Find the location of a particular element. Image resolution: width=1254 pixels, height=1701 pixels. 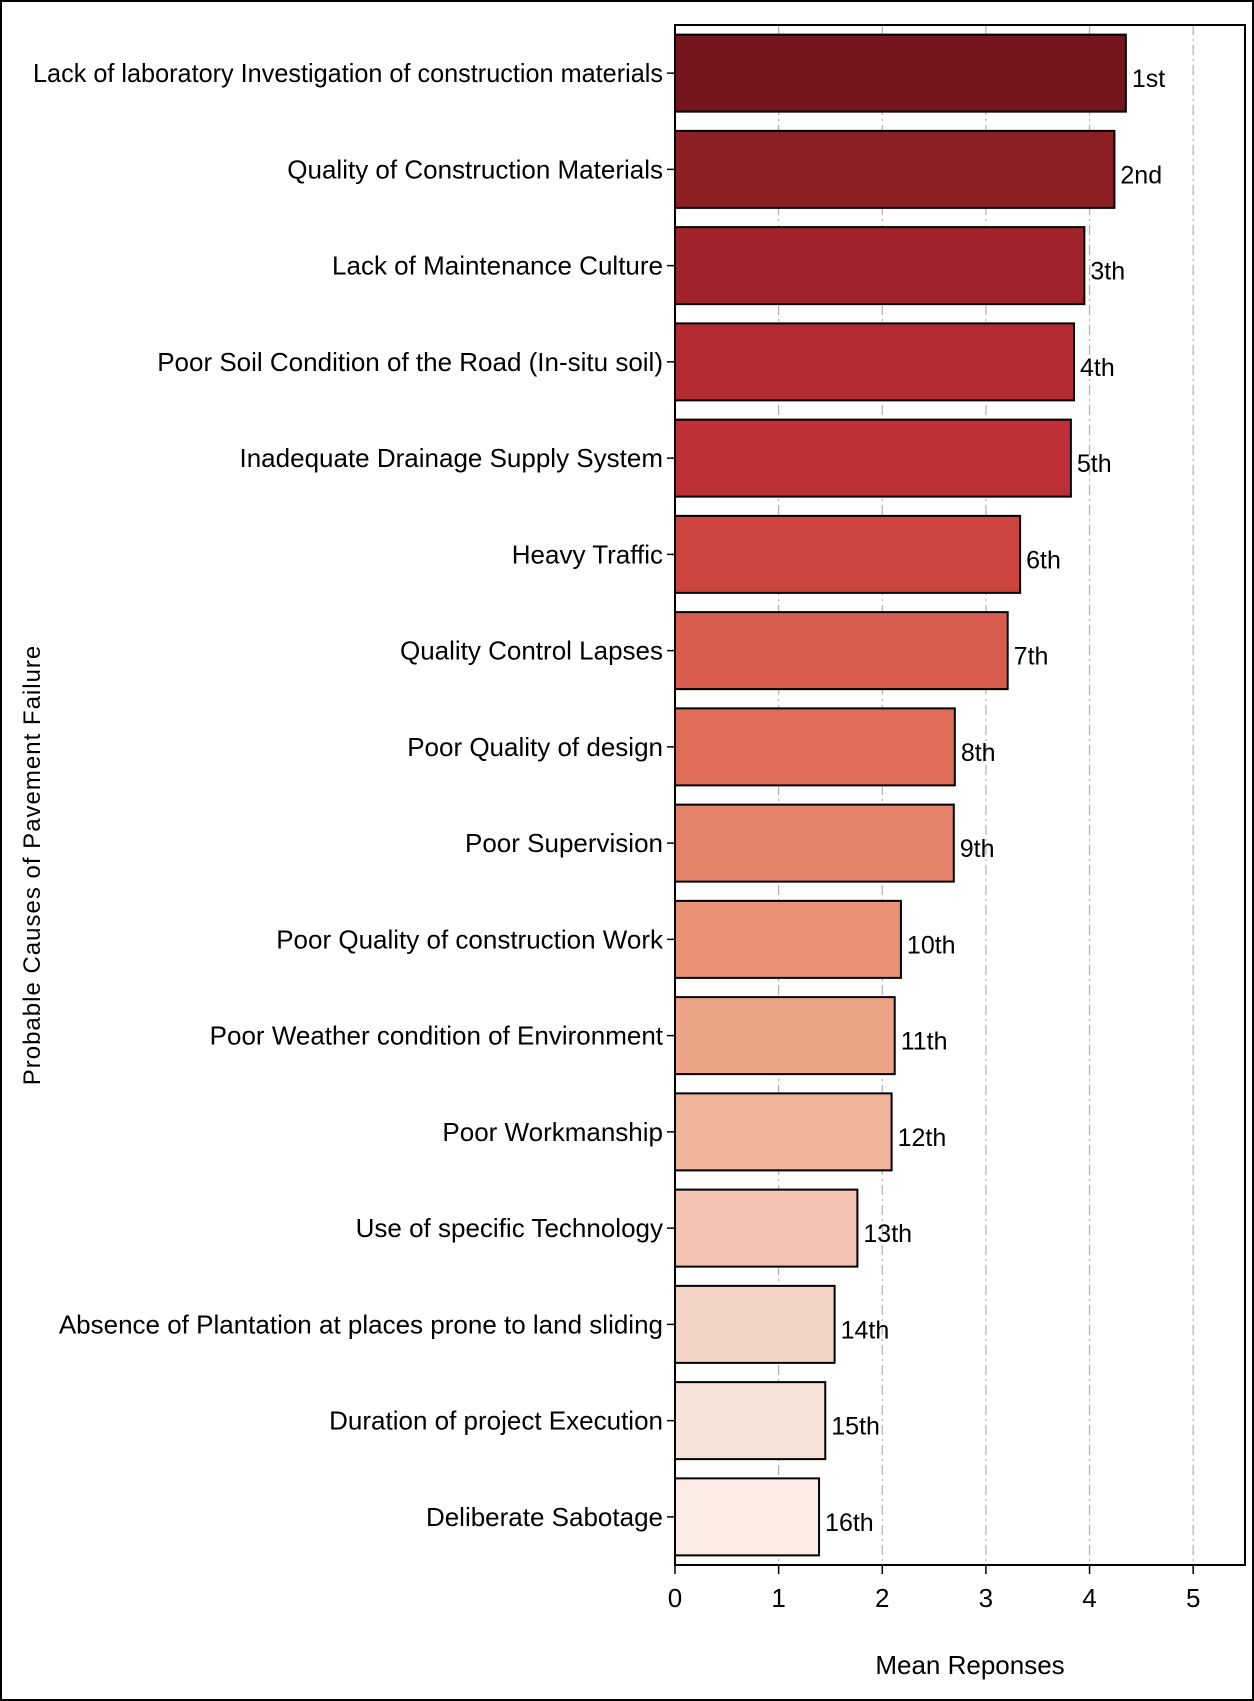

category-label: Poor Quality of design is located at coordinates (535, 747).